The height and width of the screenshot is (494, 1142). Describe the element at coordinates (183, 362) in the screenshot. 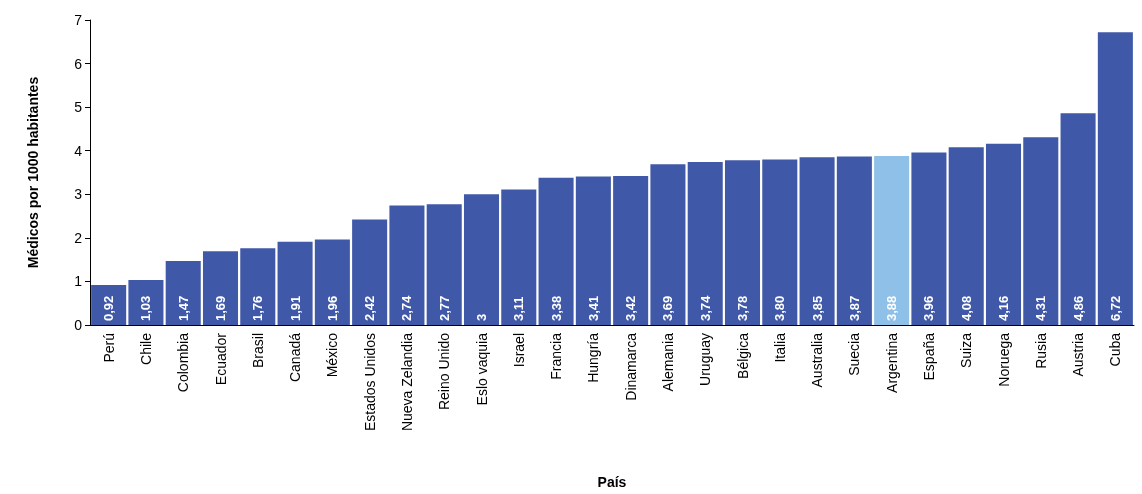

I see `x-tick-label: Colombia` at that location.